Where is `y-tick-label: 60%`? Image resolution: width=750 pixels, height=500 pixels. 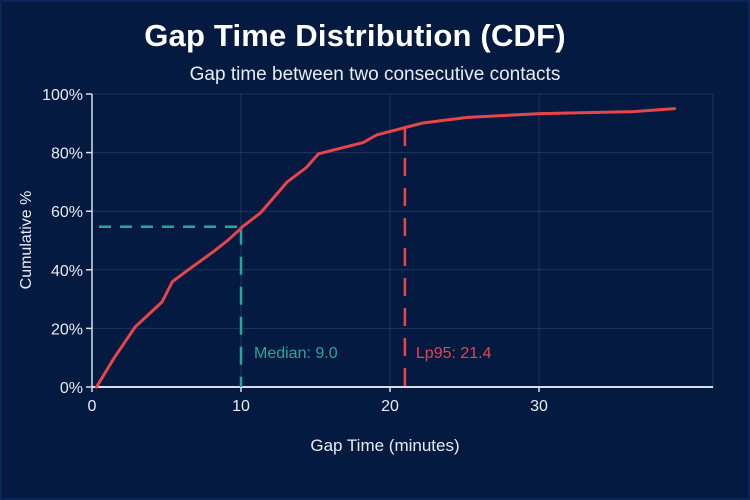
y-tick-label: 60% is located at coordinates (67, 212).